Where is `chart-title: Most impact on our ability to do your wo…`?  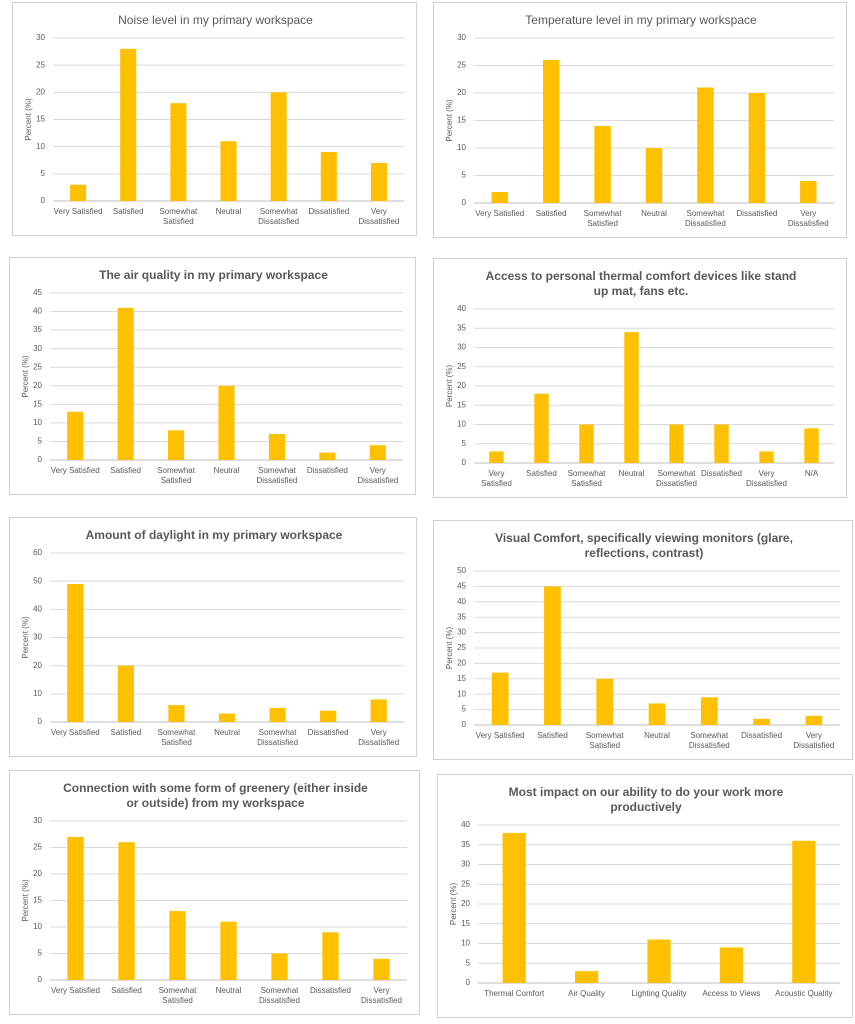 chart-title: Most impact on our ability to do your wo… is located at coordinates (646, 799).